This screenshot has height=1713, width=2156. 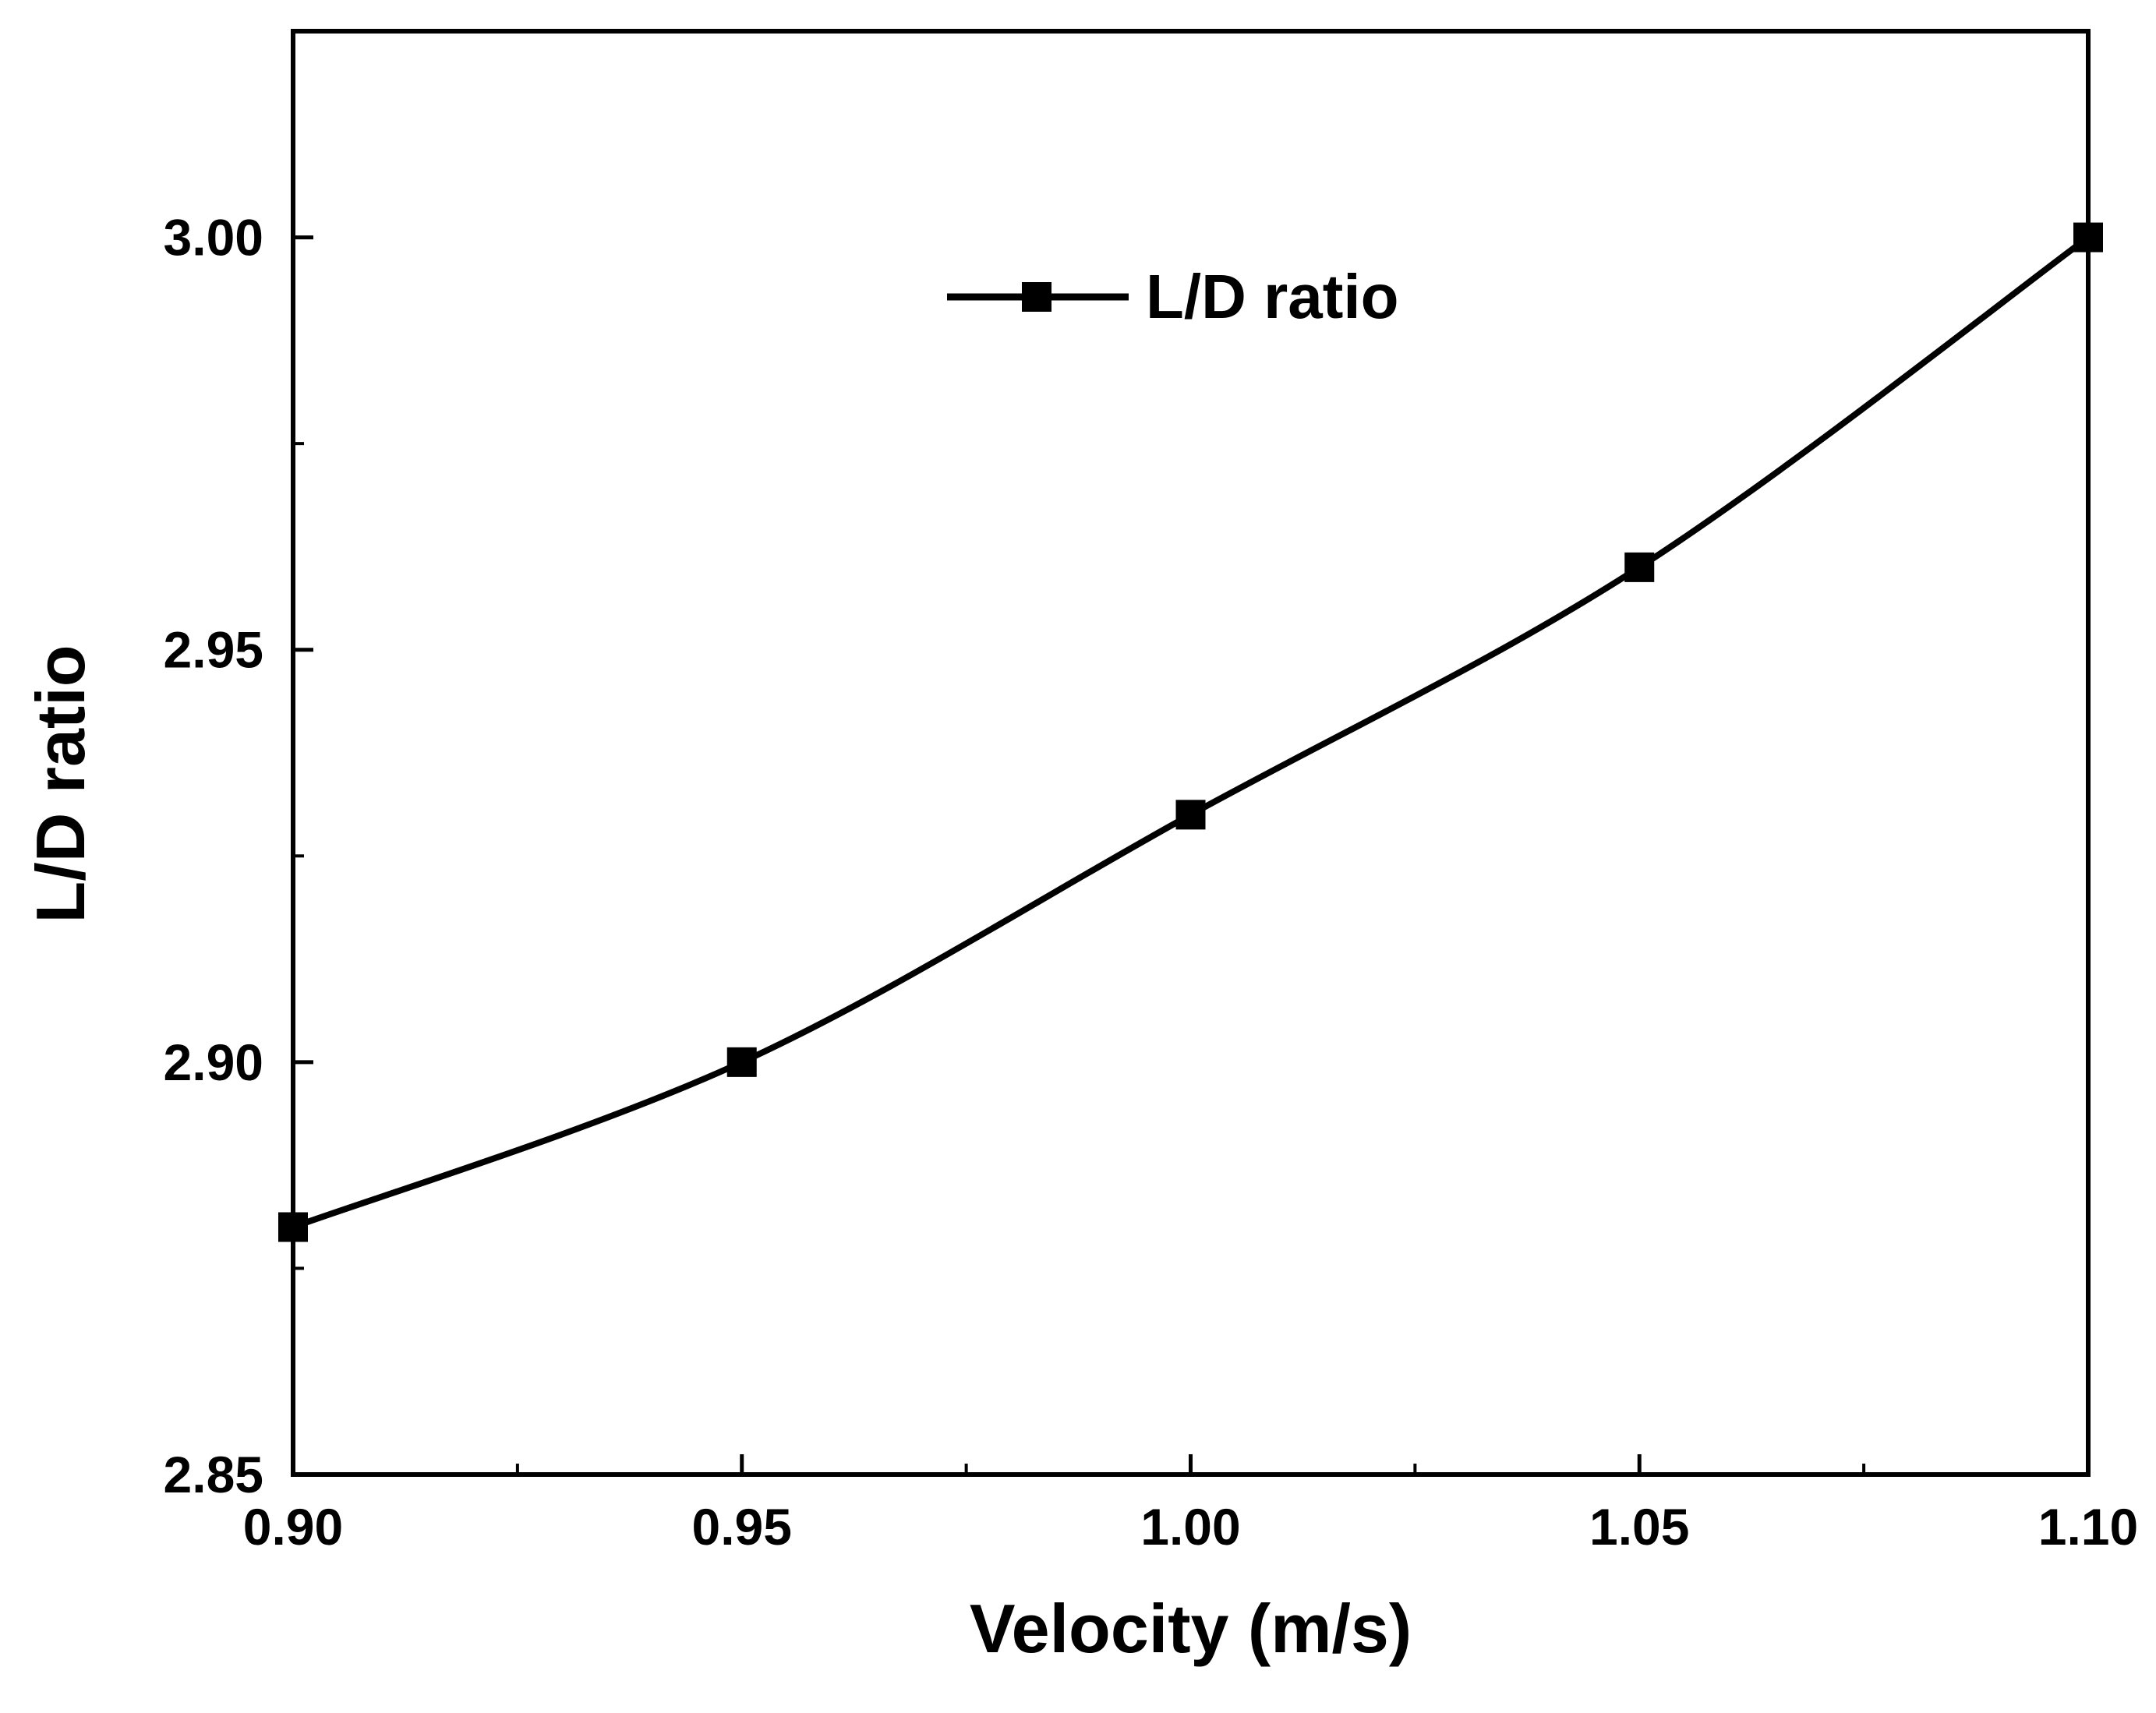 I want to click on x-tick-label: 0.95, so click(x=742, y=1527).